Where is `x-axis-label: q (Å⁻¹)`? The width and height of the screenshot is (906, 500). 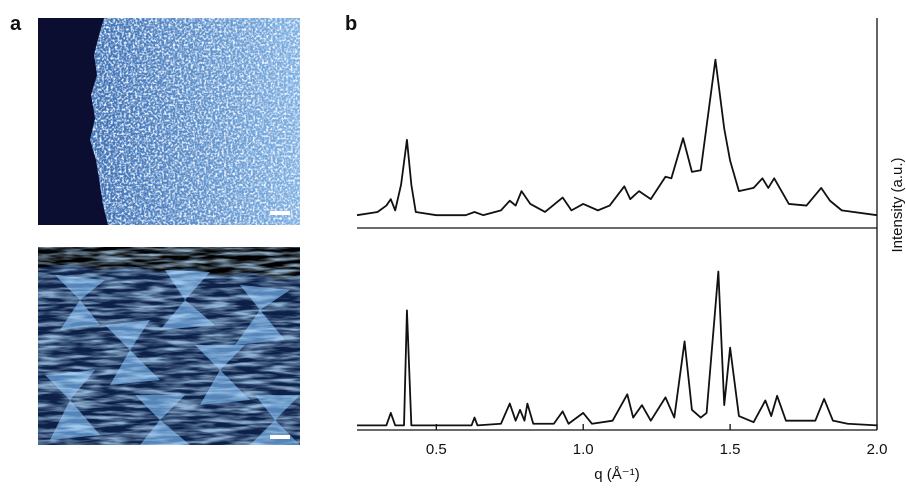 x-axis-label: q (Å⁻¹) is located at coordinates (616, 474).